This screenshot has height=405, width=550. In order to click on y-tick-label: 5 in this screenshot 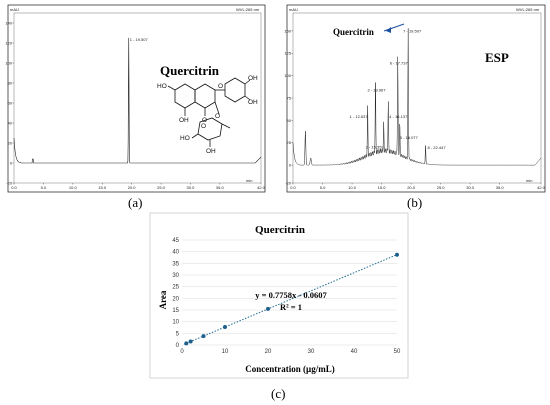, I will do `click(178, 334)`.